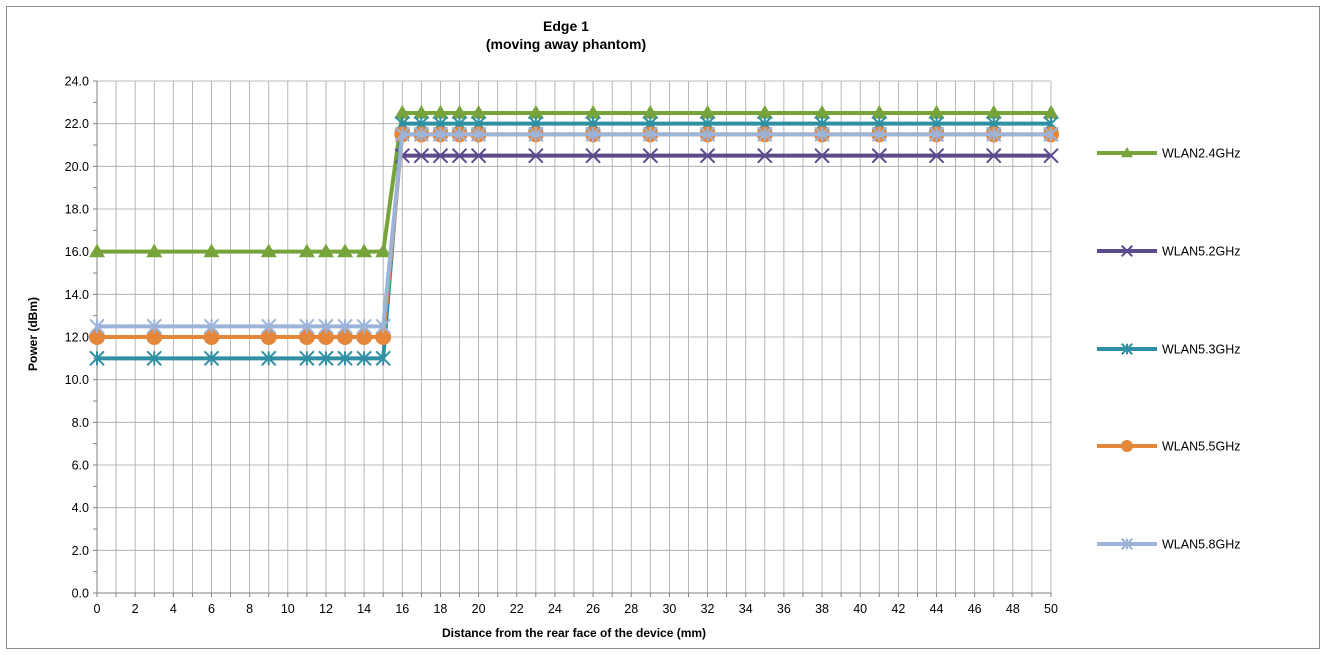 Image resolution: width=1327 pixels, height=655 pixels. Describe the element at coordinates (80, 551) in the screenshot. I see `y-tick-label: 2.0` at that location.